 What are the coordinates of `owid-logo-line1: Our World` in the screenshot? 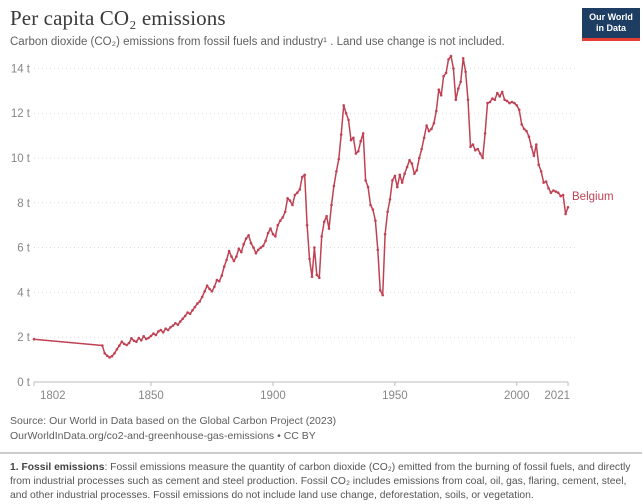 It's located at (611, 17).